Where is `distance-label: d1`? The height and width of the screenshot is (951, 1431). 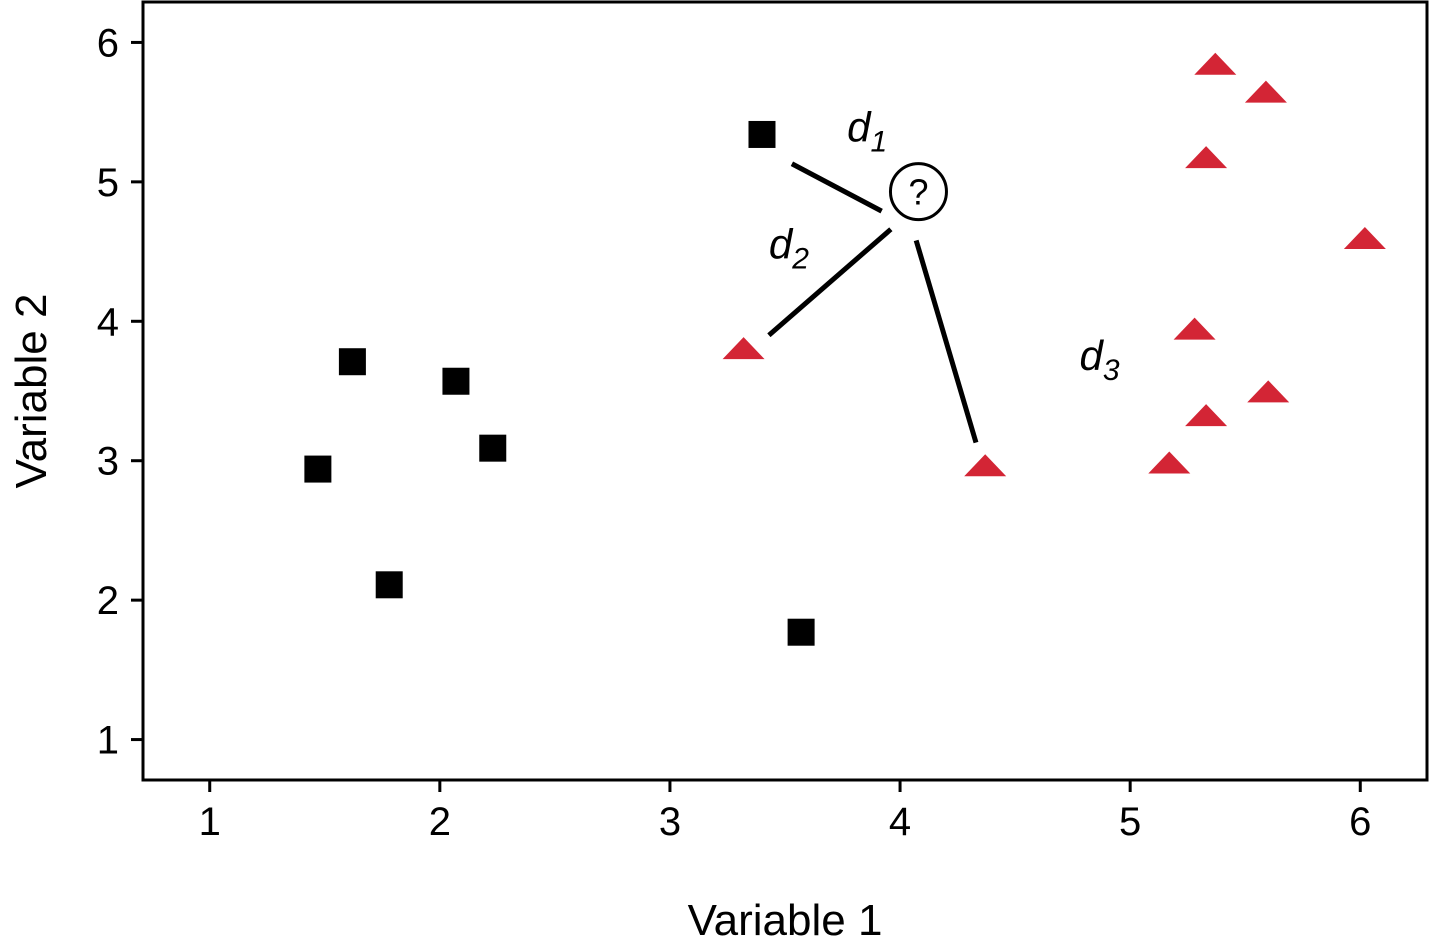 distance-label: d1 is located at coordinates (867, 130).